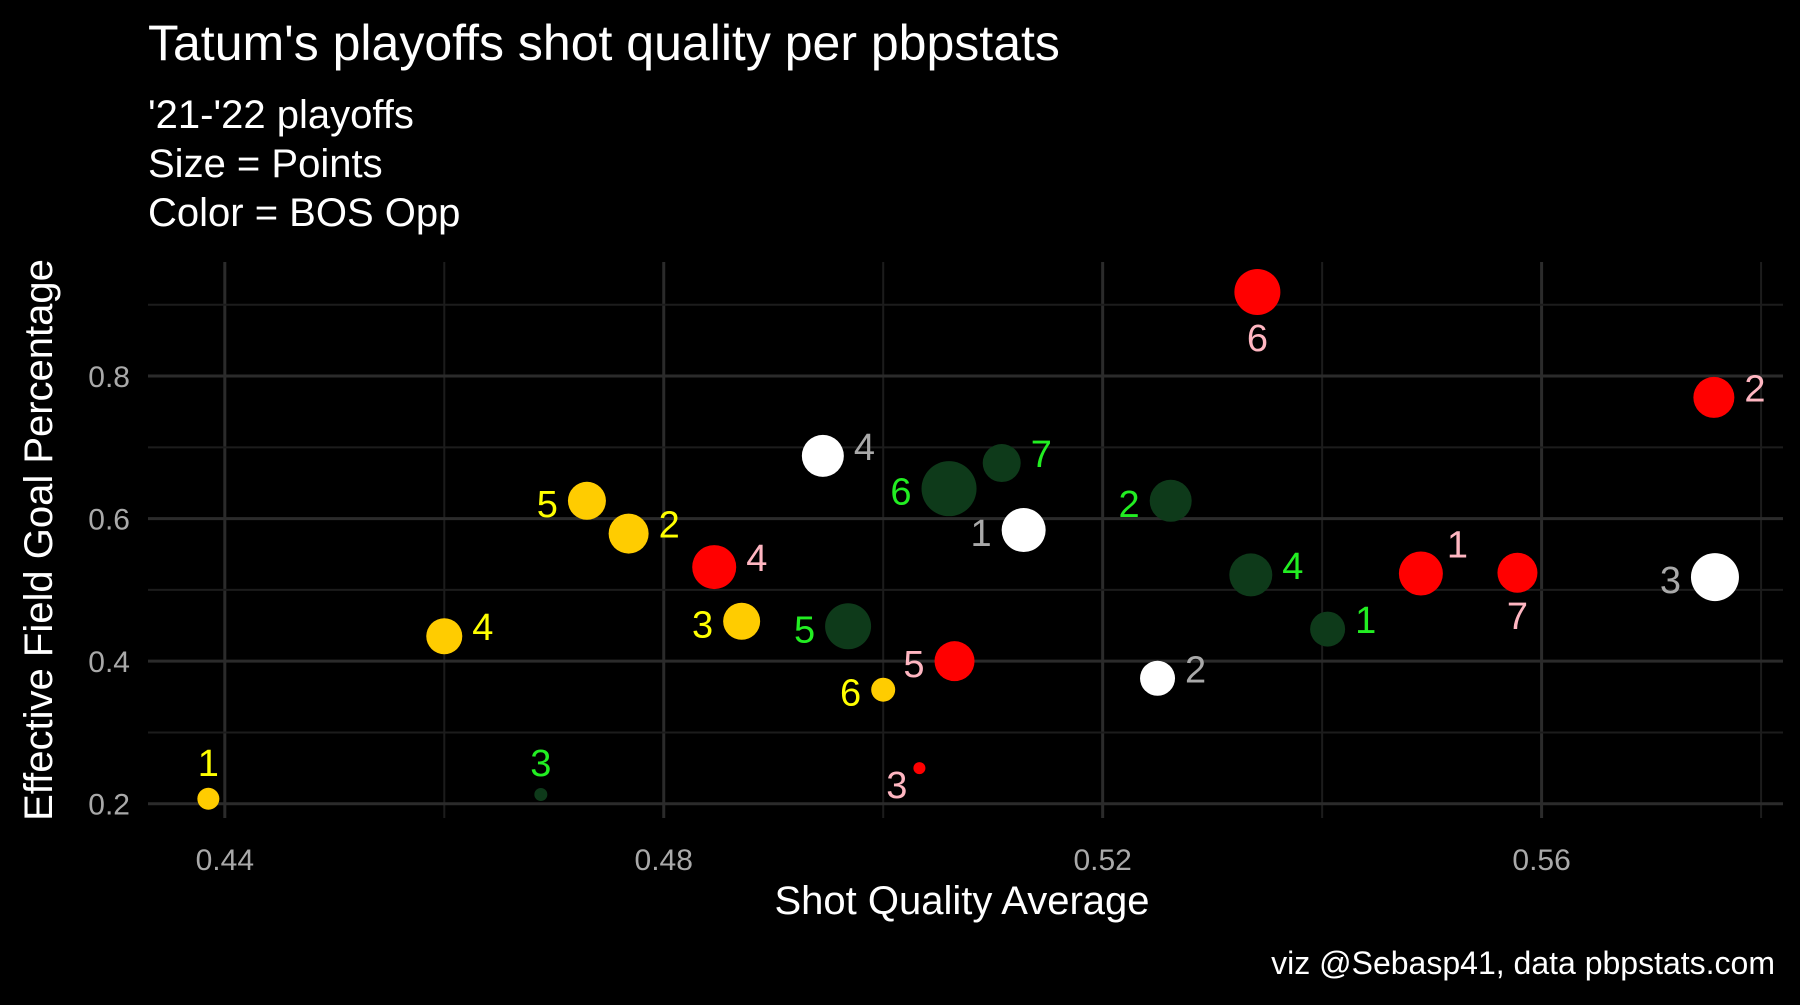  I want to click on y-tick-label: 0.4, so click(109, 662).